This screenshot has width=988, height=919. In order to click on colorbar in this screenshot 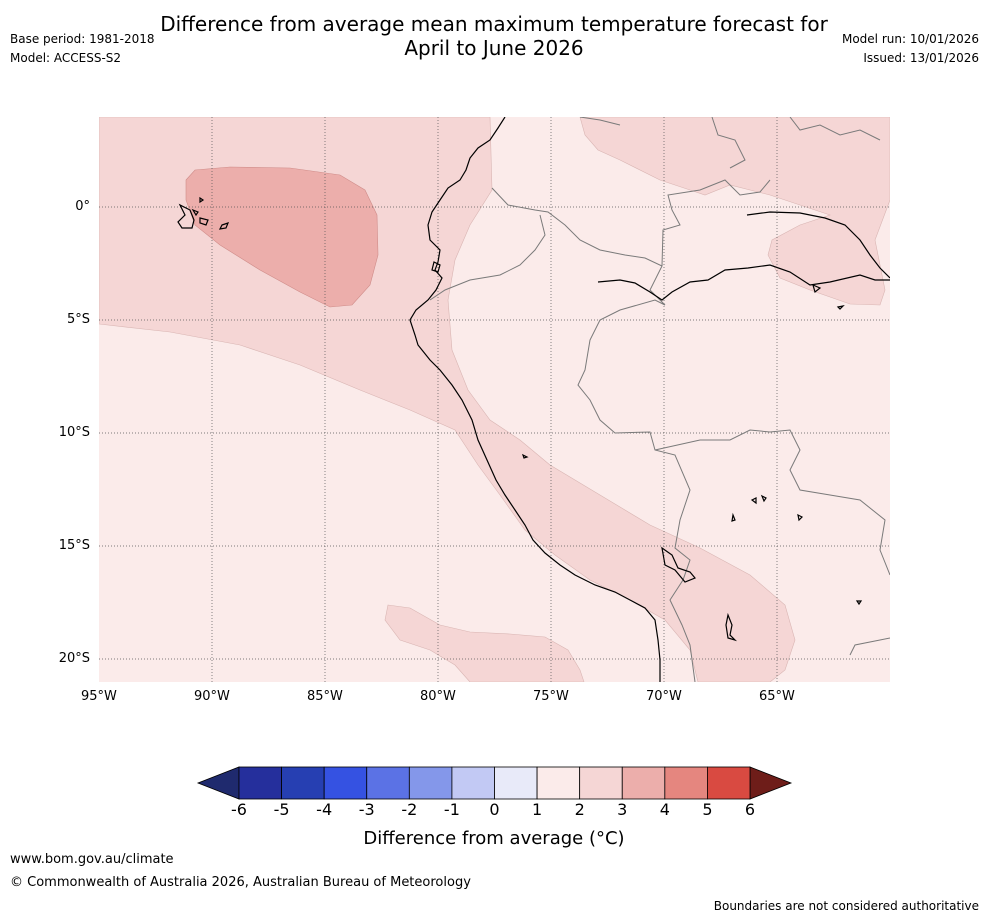, I will do `click(494, 783)`.